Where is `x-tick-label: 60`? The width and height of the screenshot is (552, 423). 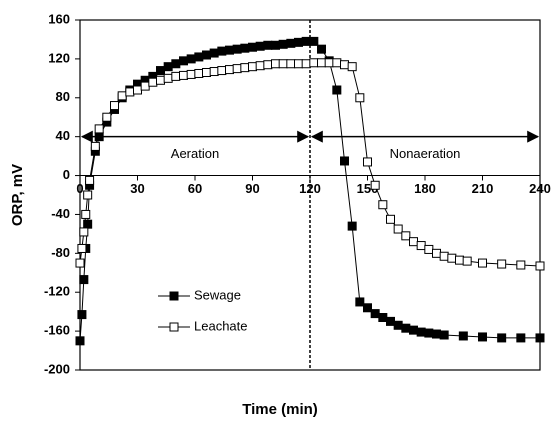 x-tick-label: 60 is located at coordinates (195, 188).